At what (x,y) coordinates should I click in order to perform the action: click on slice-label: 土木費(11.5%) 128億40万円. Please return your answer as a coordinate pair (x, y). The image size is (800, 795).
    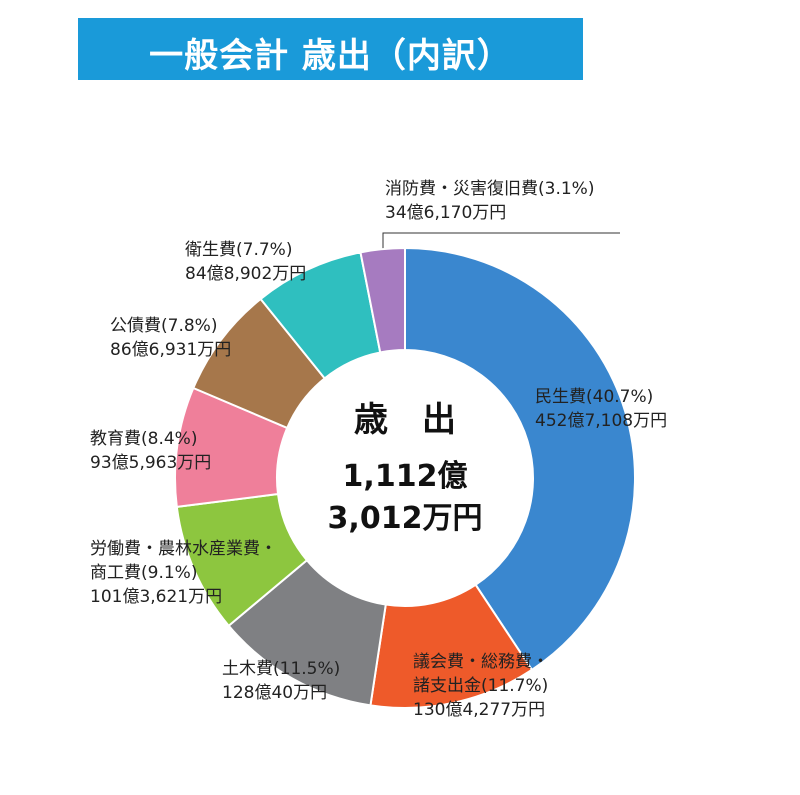
    Looking at the image, I should click on (281, 681).